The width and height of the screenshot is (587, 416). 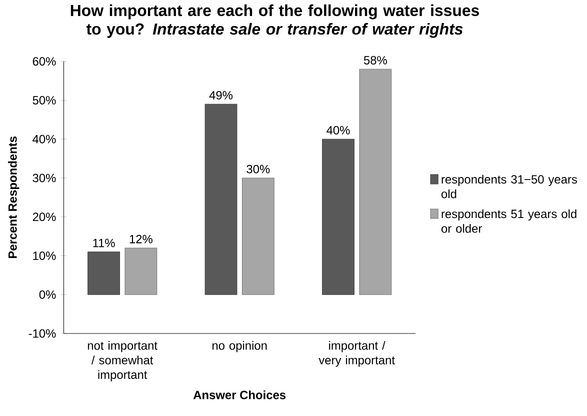 I want to click on data-label: 49%, so click(x=221, y=95).